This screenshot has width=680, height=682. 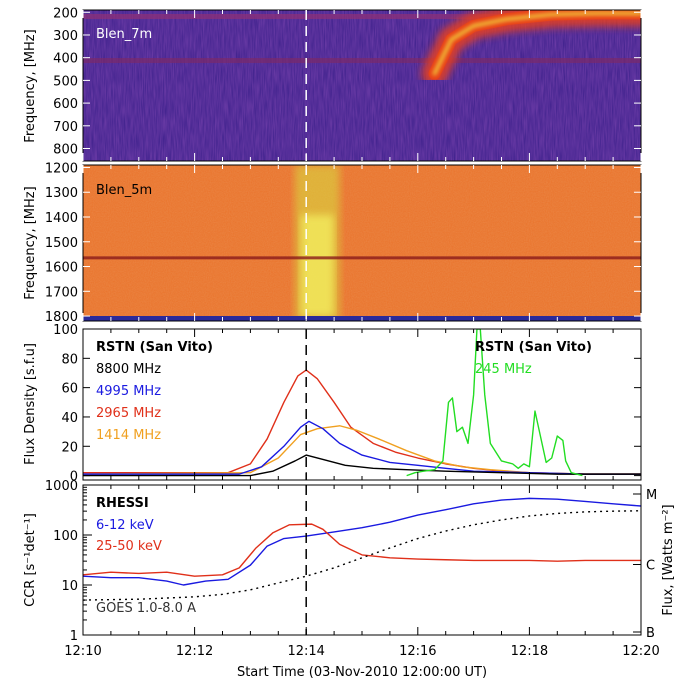 I want to click on xtick-label: 12:10, so click(x=82, y=651).